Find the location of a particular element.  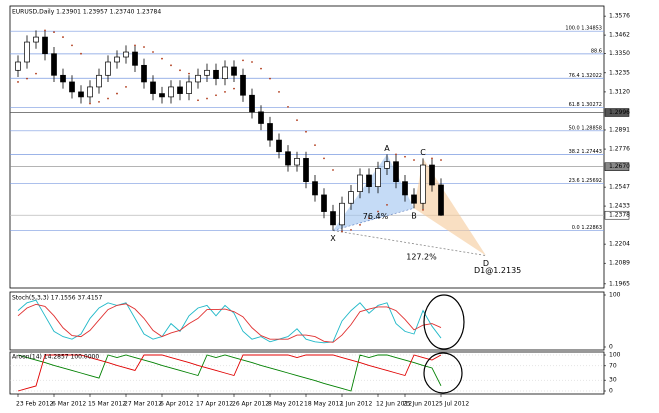

fib-label: 88.6 is located at coordinates (596, 51).